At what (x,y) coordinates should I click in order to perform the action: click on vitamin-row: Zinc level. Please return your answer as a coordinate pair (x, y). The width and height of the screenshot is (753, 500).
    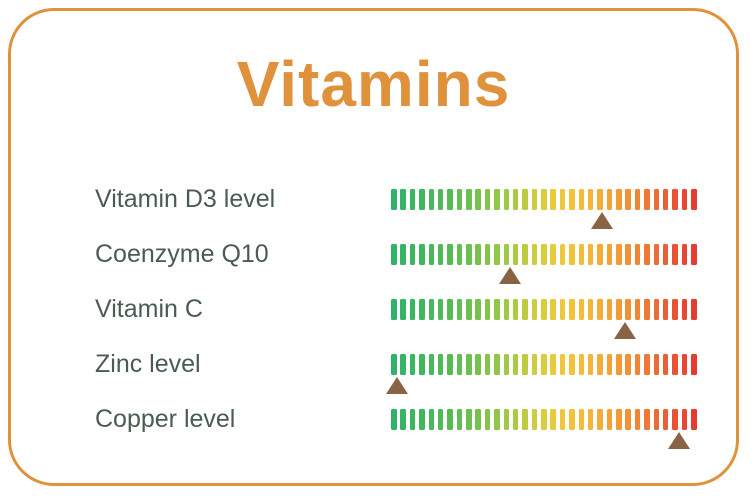
    Looking at the image, I should click on (382, 373).